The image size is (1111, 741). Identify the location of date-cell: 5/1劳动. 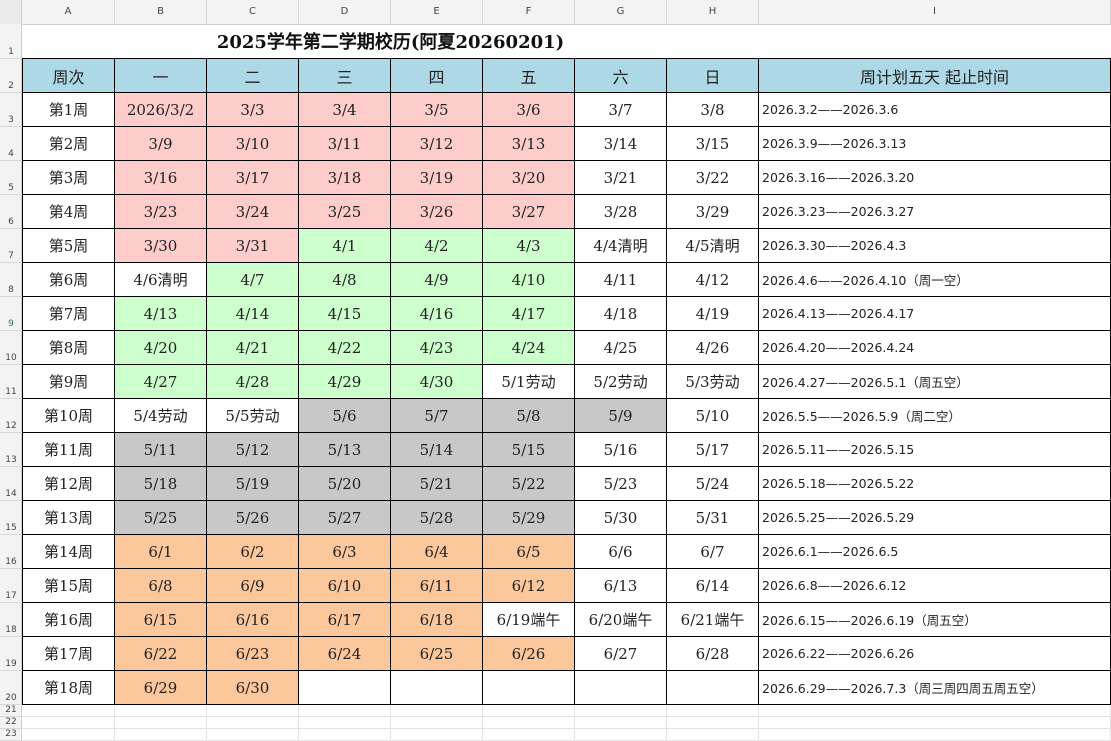
(529, 382).